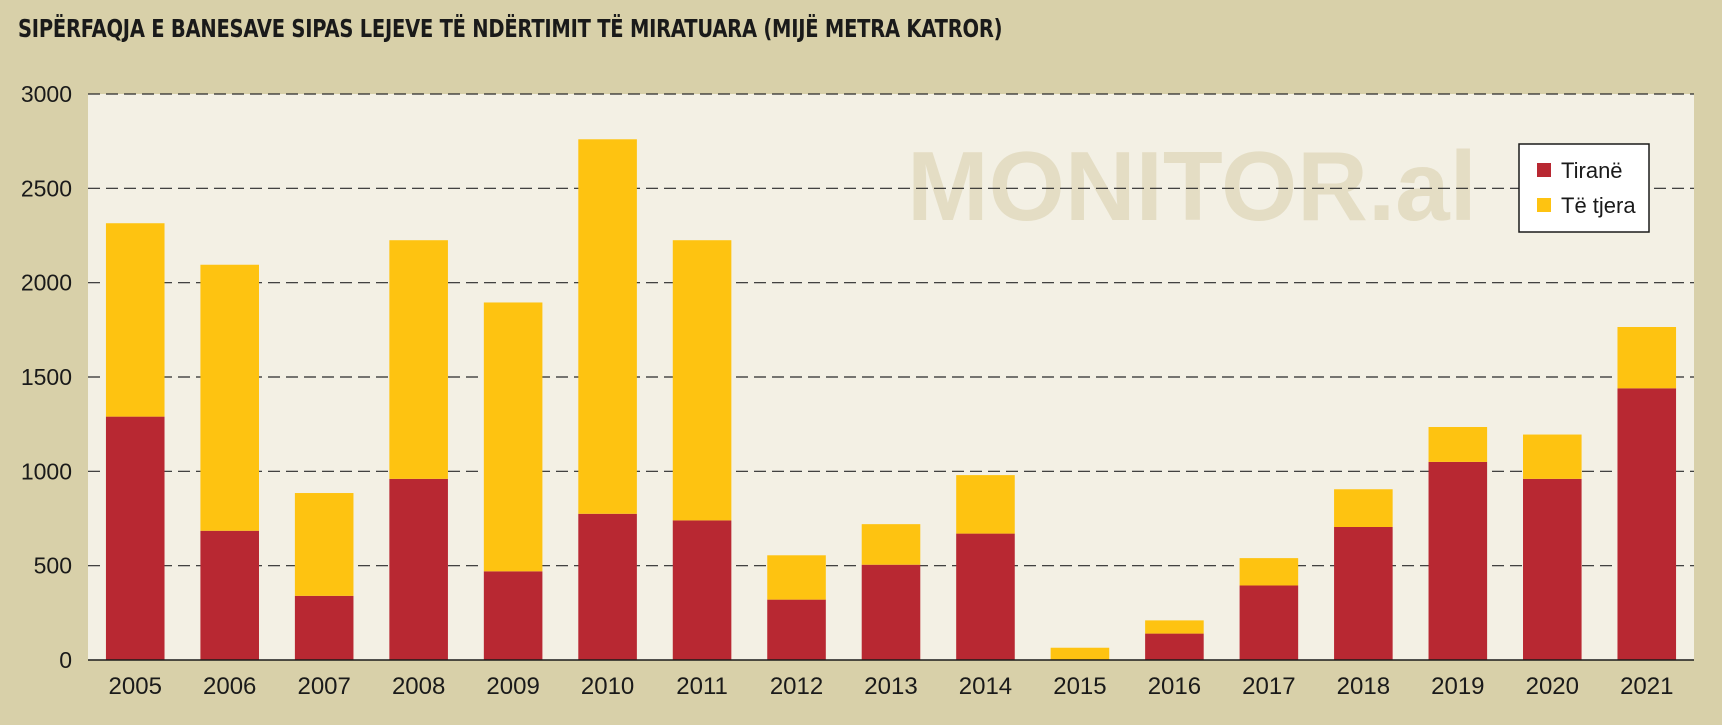 This screenshot has width=1722, height=725. Describe the element at coordinates (324, 627) in the screenshot. I see `bar-tirane-2007` at that location.